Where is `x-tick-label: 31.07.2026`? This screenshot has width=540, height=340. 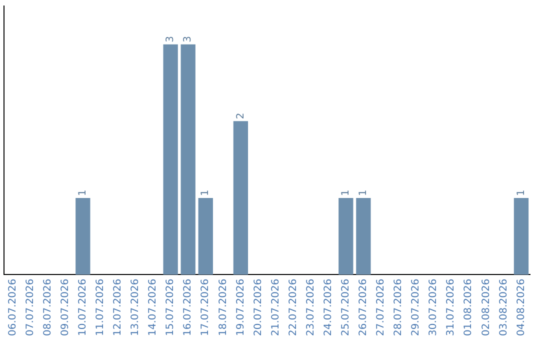 x-tick-label: 31.07.2026 is located at coordinates (451, 307).